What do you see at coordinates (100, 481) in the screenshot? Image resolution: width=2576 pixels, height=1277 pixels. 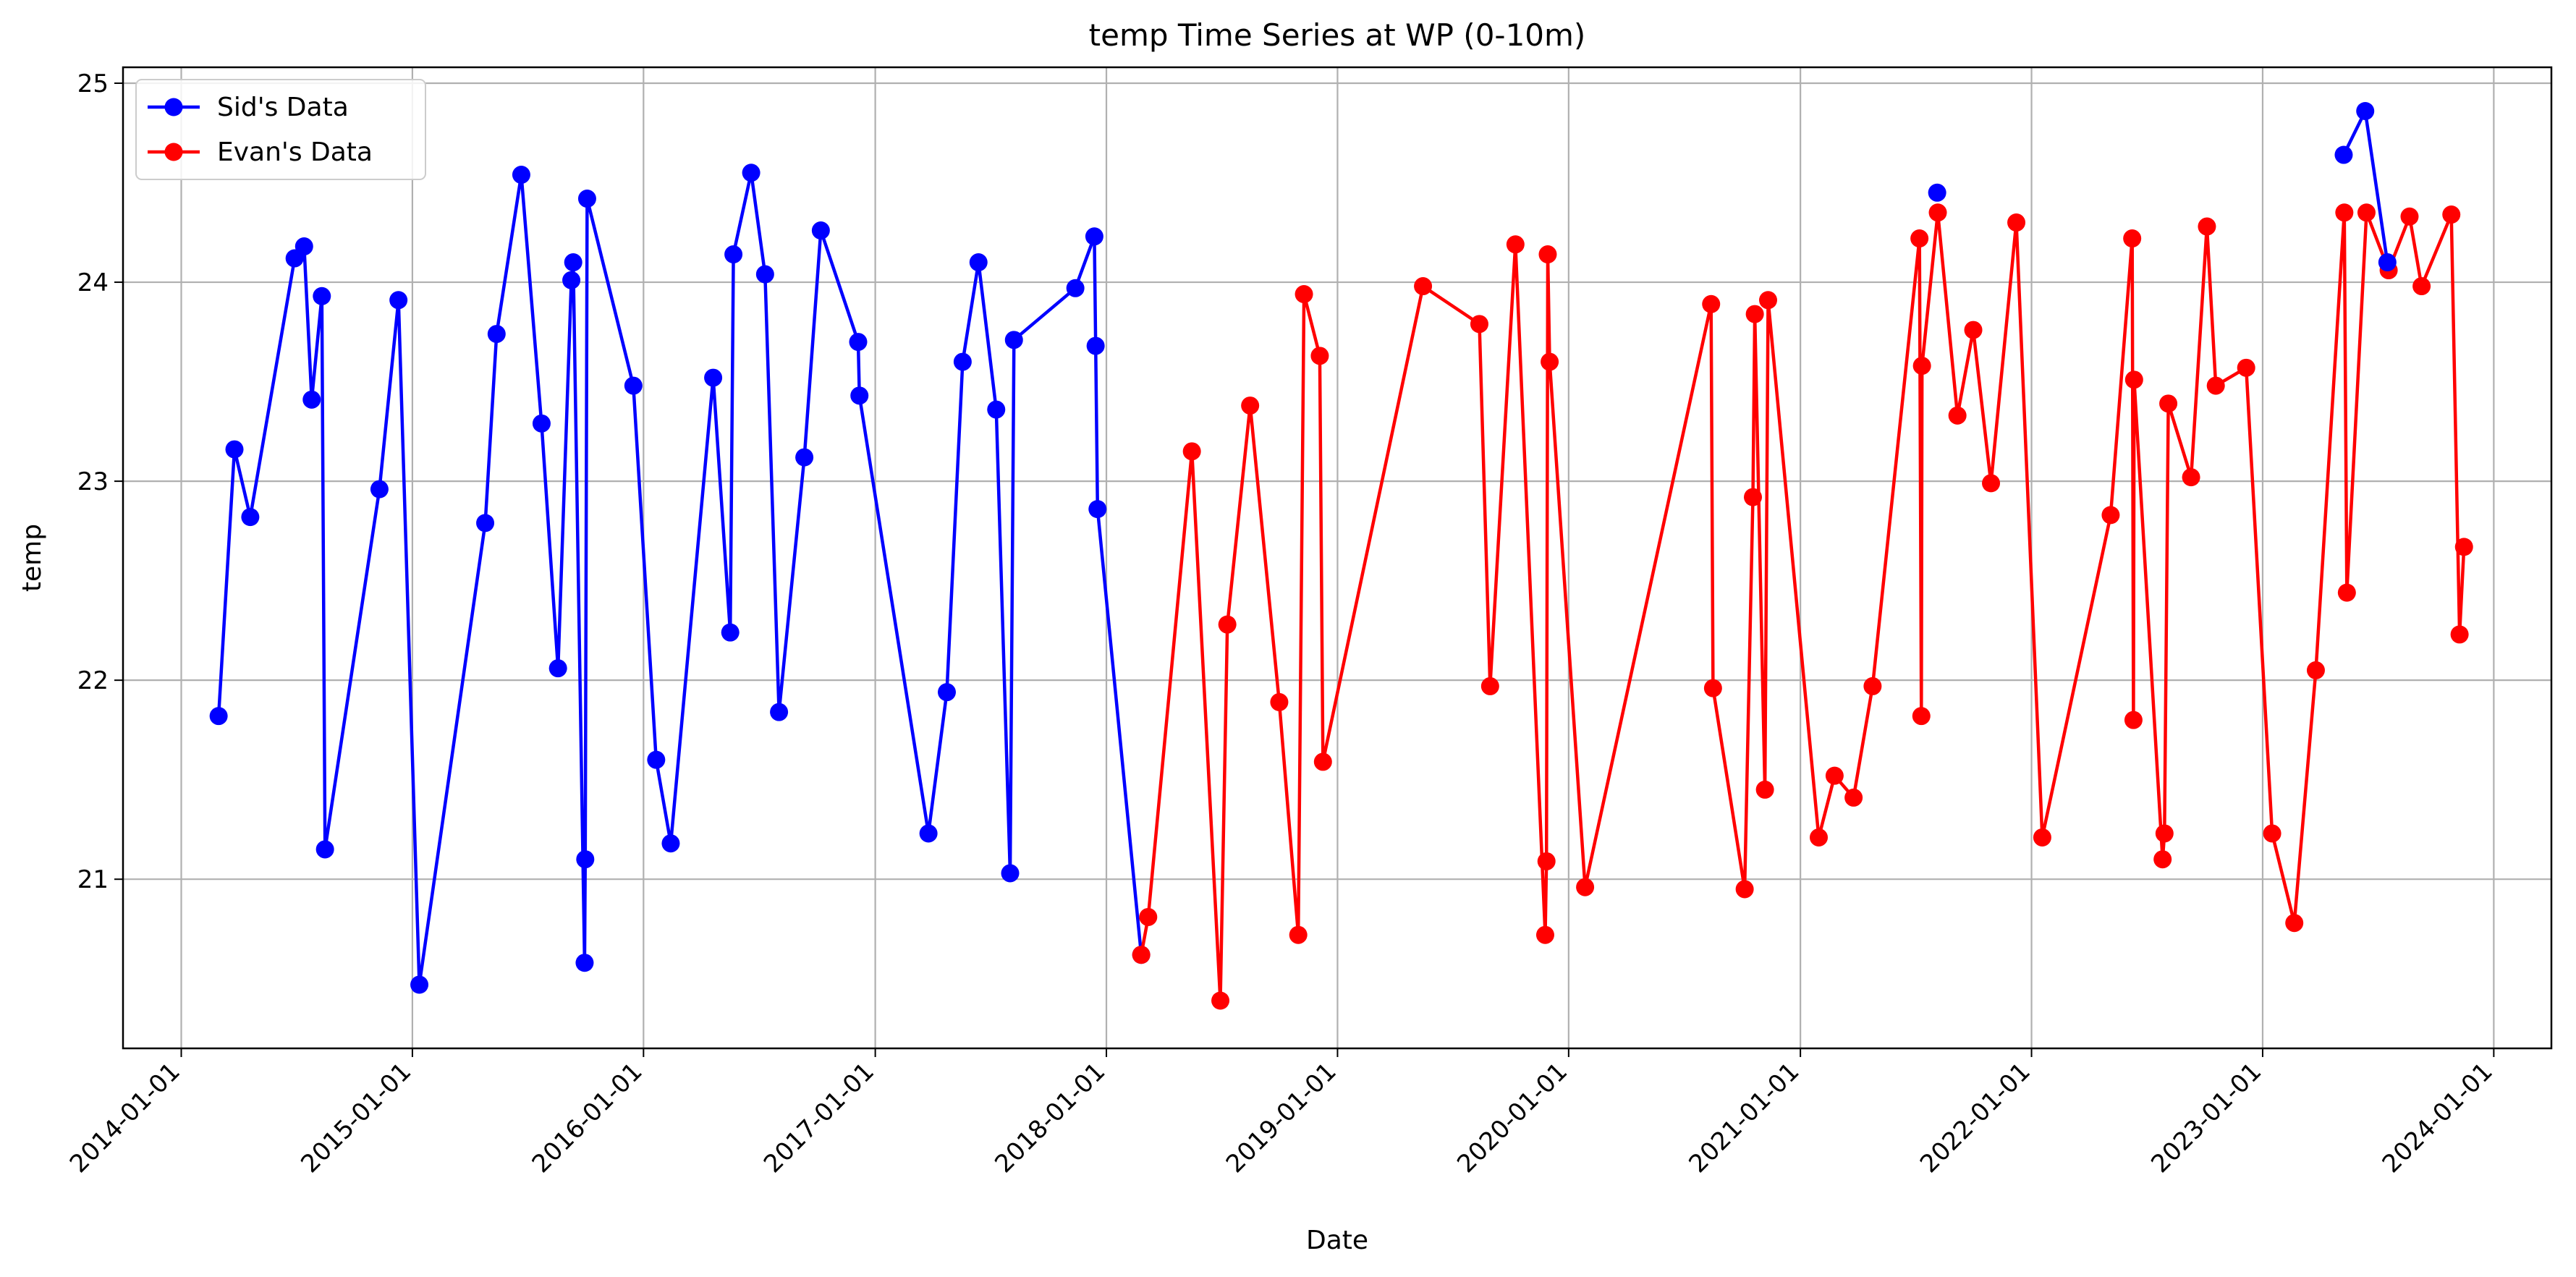 I see `y-axis: 21 22 23 24 25` at bounding box center [100, 481].